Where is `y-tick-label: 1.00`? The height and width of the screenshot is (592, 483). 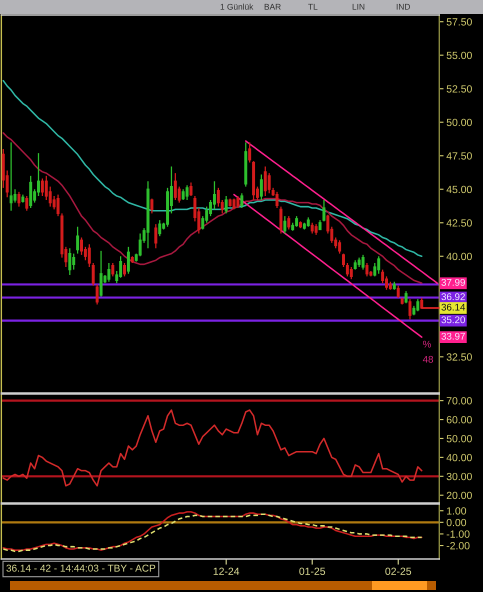 y-tick-label: 1.00 is located at coordinates (456, 511).